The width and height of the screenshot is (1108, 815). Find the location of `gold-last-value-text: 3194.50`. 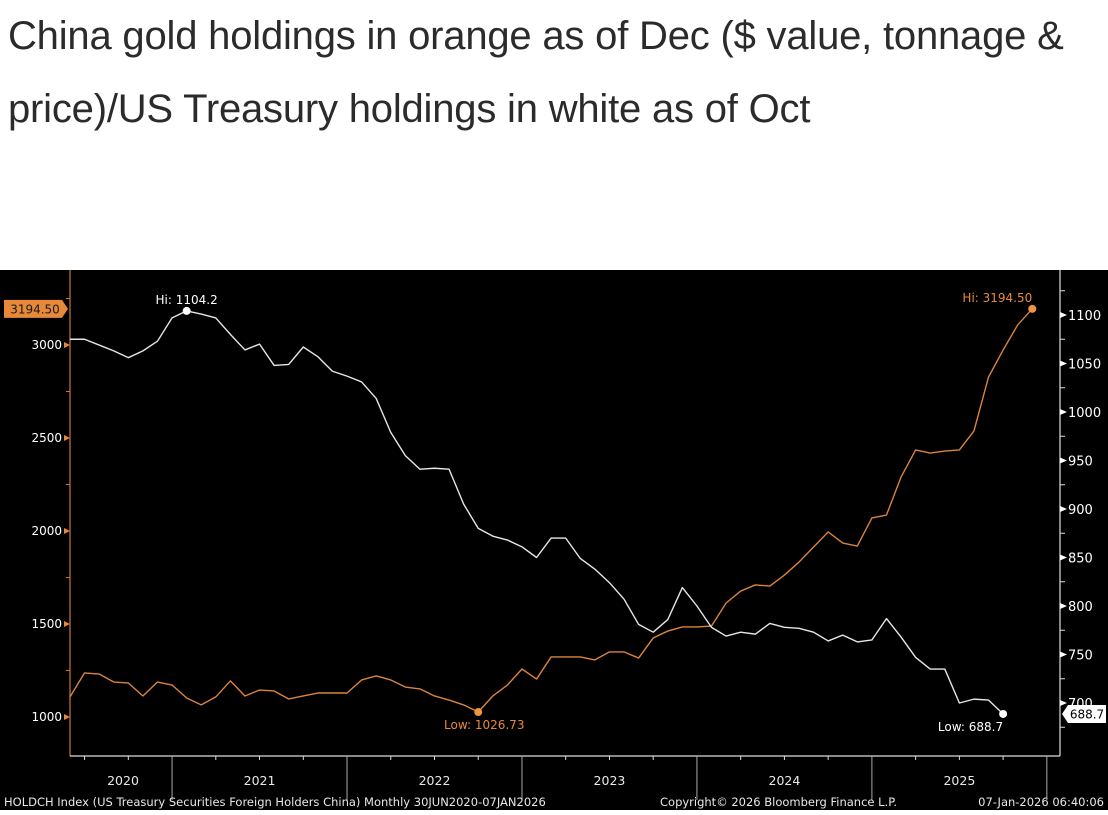

gold-last-value-text: 3194.50 is located at coordinates (35, 309).